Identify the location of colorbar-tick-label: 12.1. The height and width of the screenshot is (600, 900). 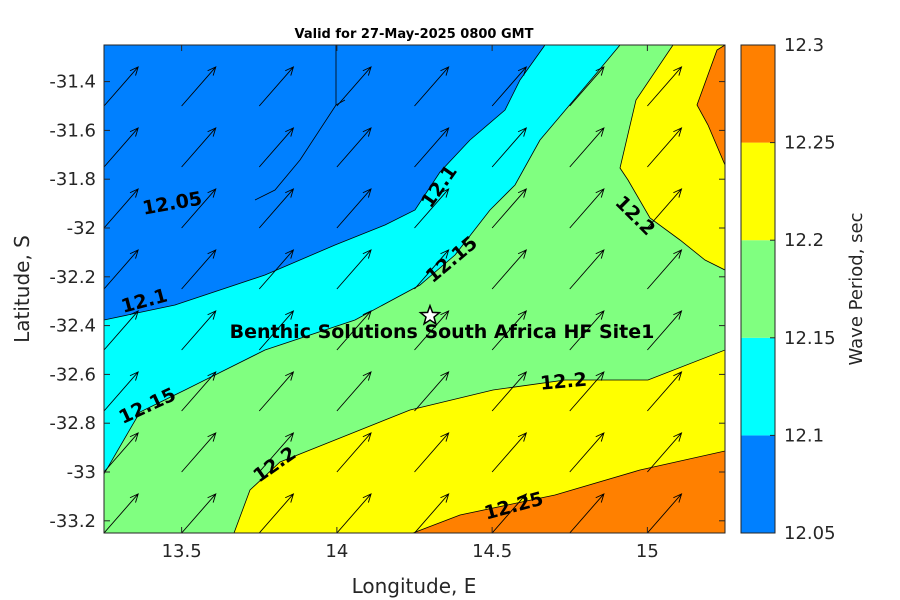
(804, 435).